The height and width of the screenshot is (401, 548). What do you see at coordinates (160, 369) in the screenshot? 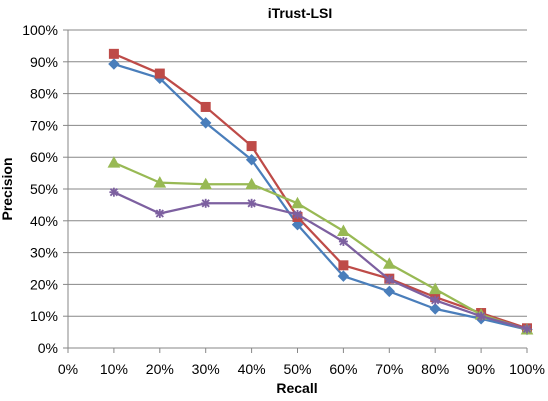
I see `x-tick-label: 20%` at bounding box center [160, 369].